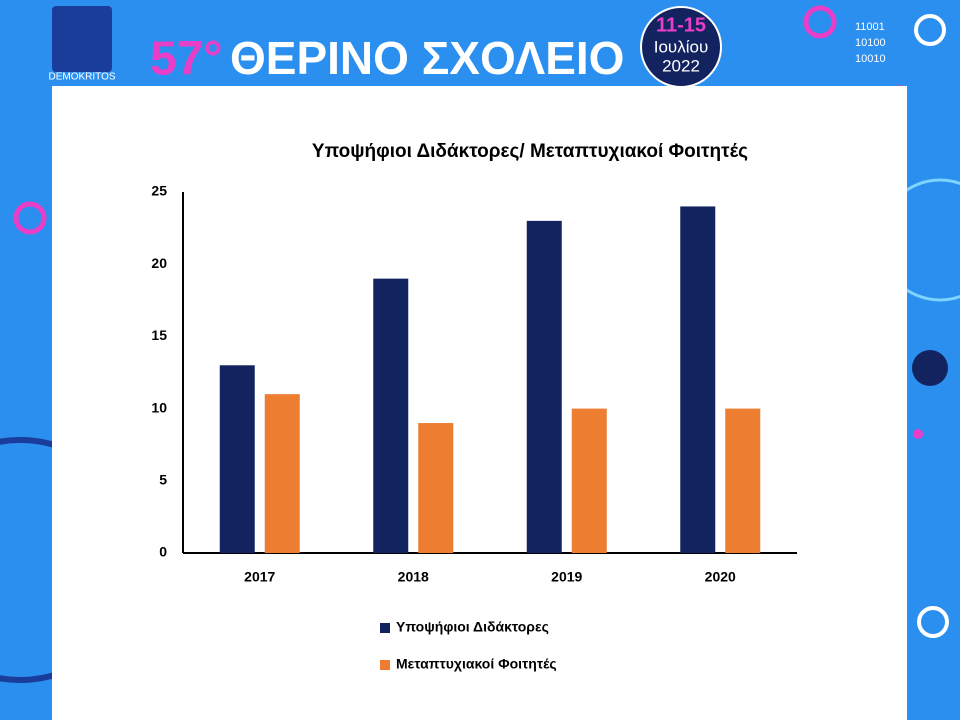  I want to click on y-tick-label: 0, so click(163, 552).